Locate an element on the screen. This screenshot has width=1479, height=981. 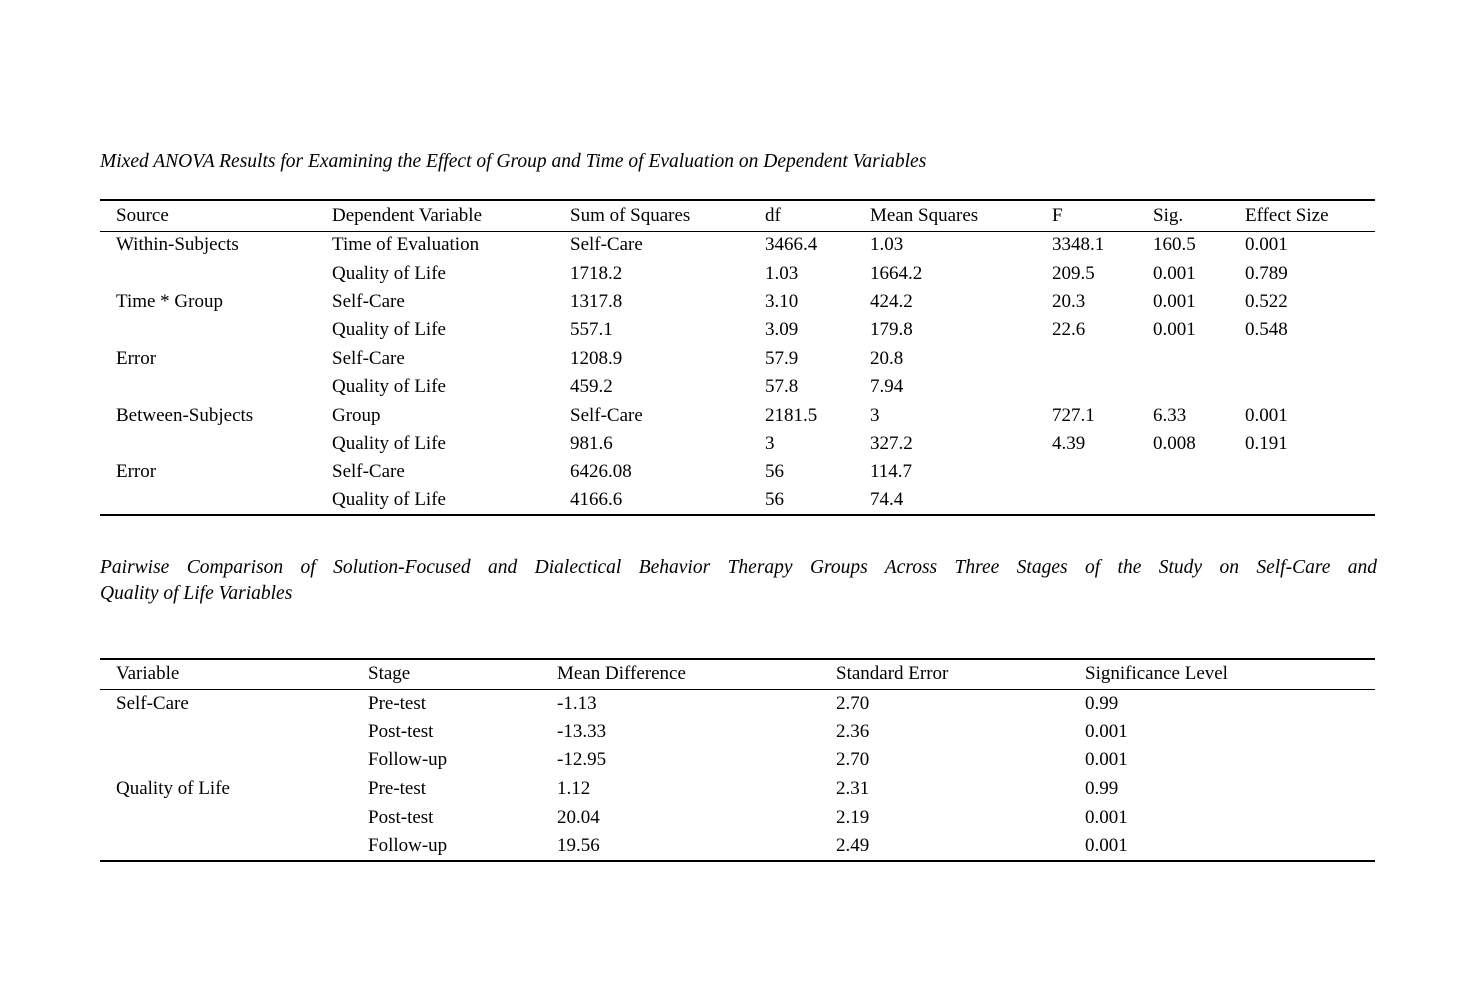
cell: 0.548 is located at coordinates (1266, 330).